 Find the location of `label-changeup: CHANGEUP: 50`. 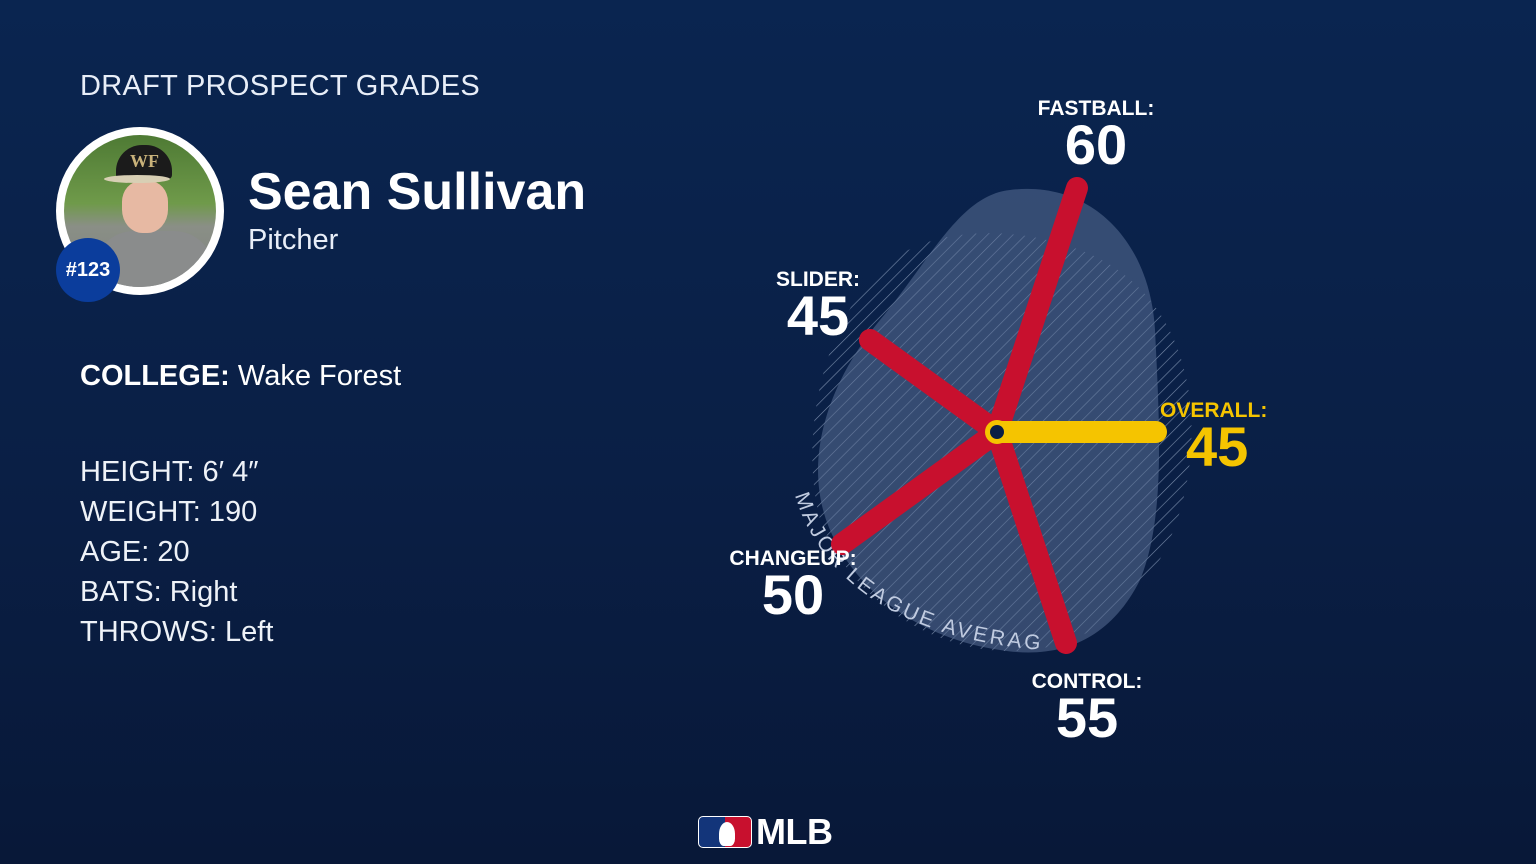

label-changeup: CHANGEUP: 50 is located at coordinates (793, 586).